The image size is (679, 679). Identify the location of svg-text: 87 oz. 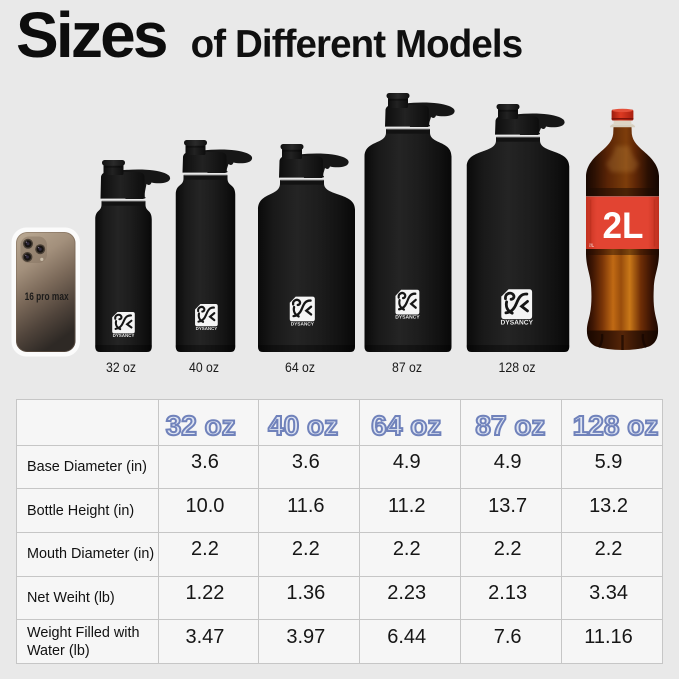
(407, 367).